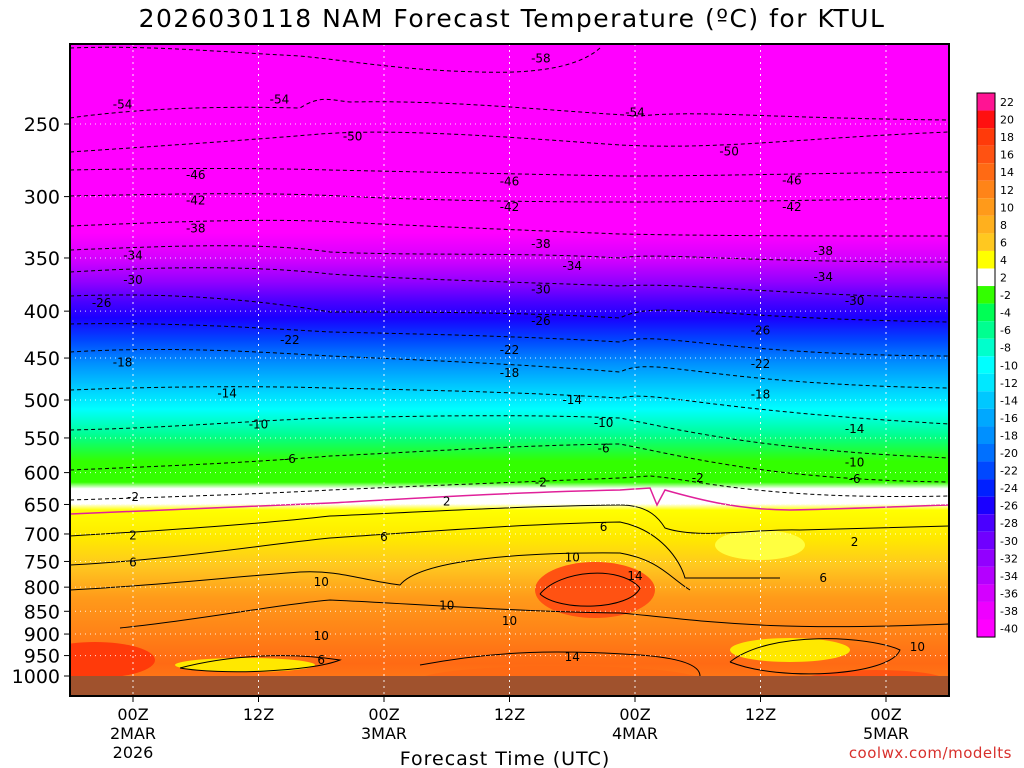 This screenshot has height=768, width=1024. I want to click on x-tick-label-2-1: 3MAR, so click(384, 733).